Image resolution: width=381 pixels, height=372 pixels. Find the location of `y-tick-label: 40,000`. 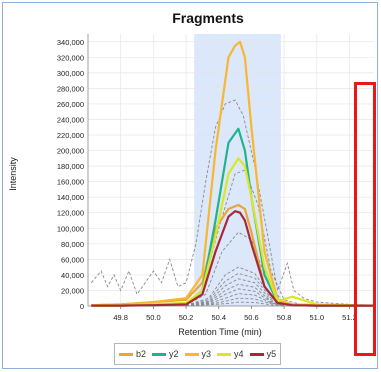

y-tick-label: 40,000 is located at coordinates (72, 275).